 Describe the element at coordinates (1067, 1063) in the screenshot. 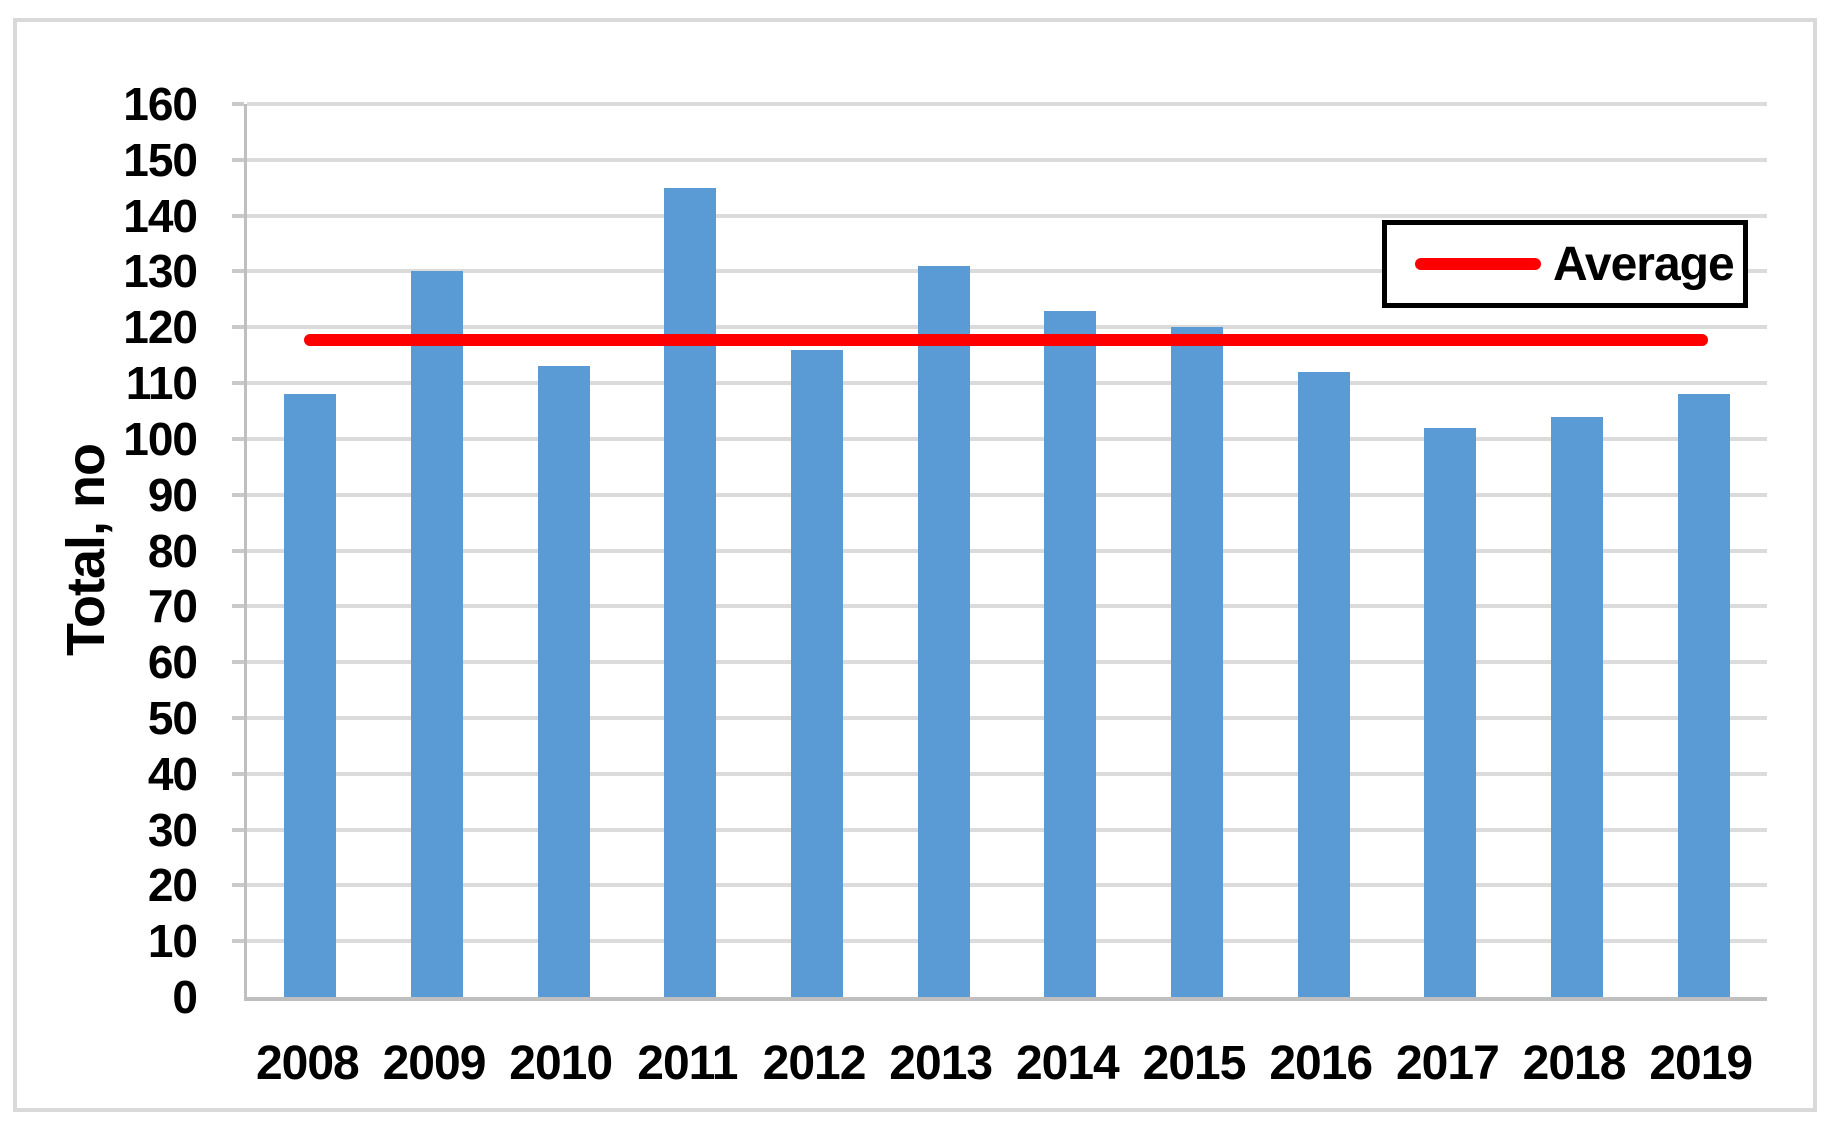

I see `x-label-2014: 2014` at that location.